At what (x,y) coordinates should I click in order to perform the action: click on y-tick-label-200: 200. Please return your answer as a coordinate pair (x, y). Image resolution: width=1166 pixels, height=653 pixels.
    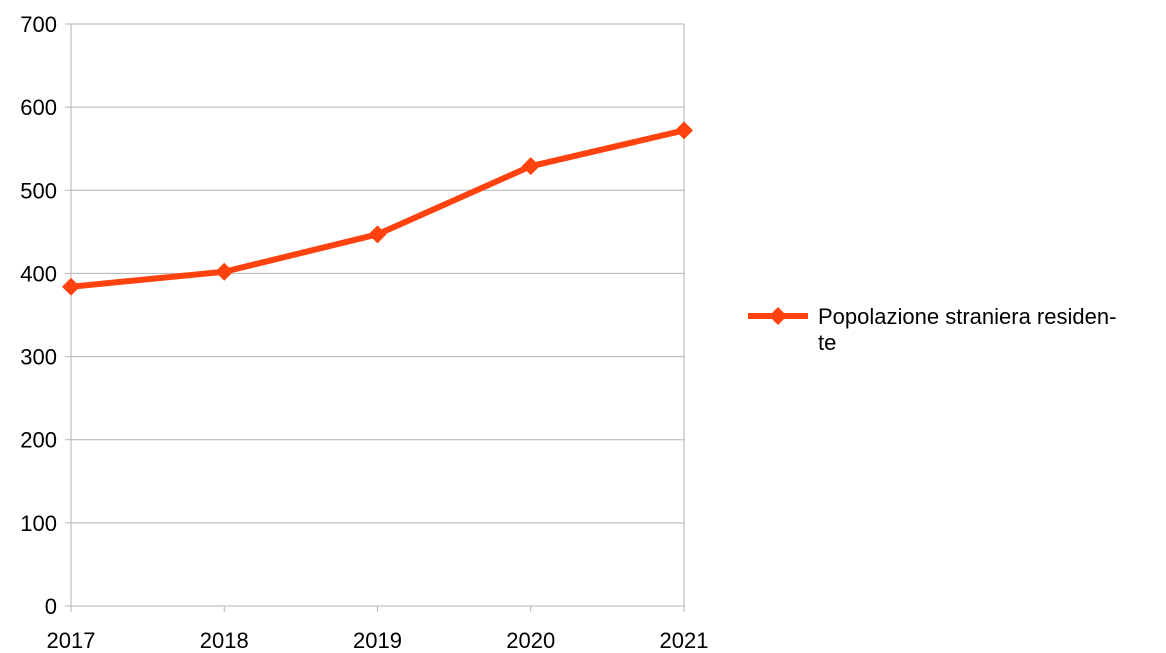
    Looking at the image, I should click on (38, 440).